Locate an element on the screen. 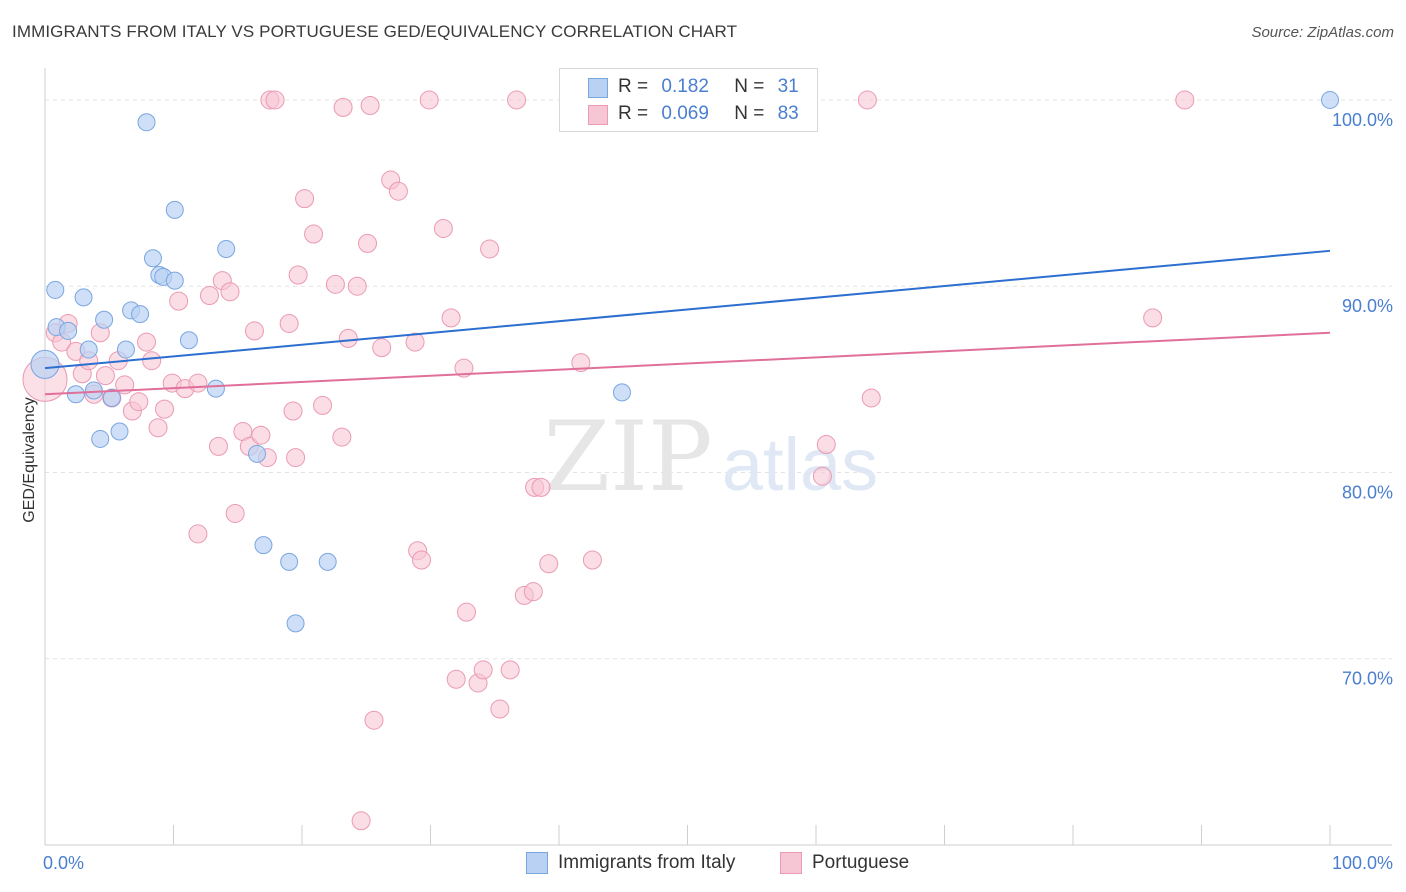 Image resolution: width=1406 pixels, height=892 pixels. legend-row-portuguese: R = 0.069 N = 83 is located at coordinates (708, 114).